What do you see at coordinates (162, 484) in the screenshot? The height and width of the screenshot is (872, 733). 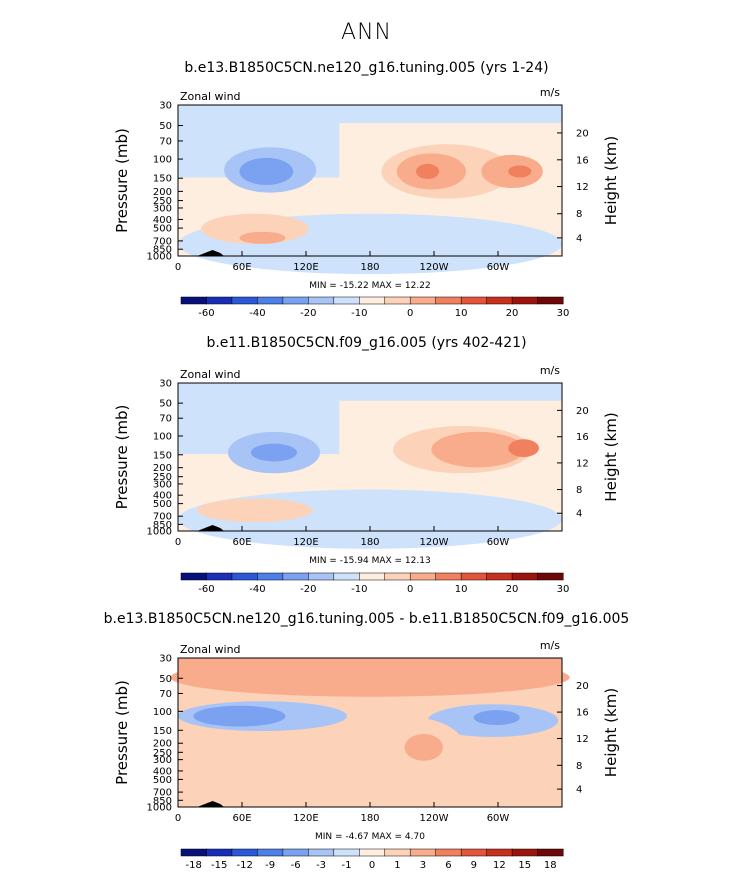 I see `y-tick-label: 300` at bounding box center [162, 484].